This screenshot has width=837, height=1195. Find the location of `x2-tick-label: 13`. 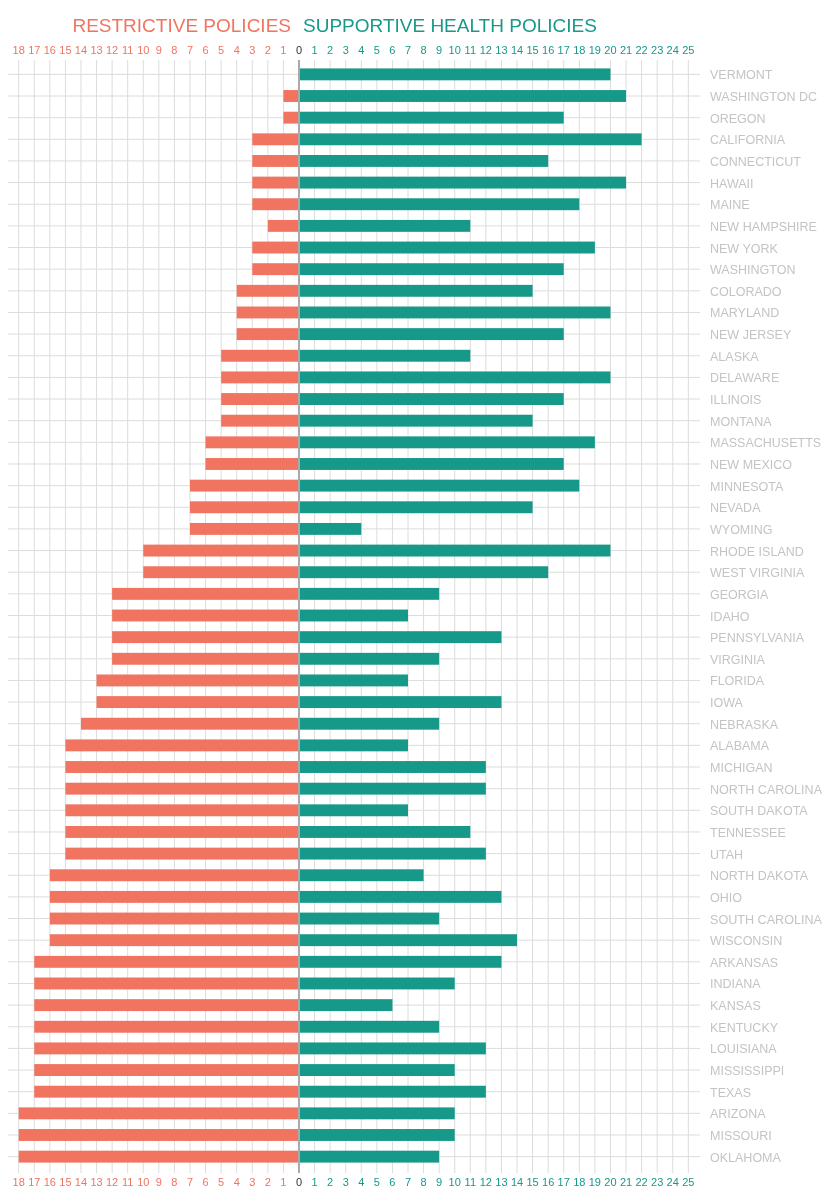

x2-tick-label: 13 is located at coordinates (96, 1182).